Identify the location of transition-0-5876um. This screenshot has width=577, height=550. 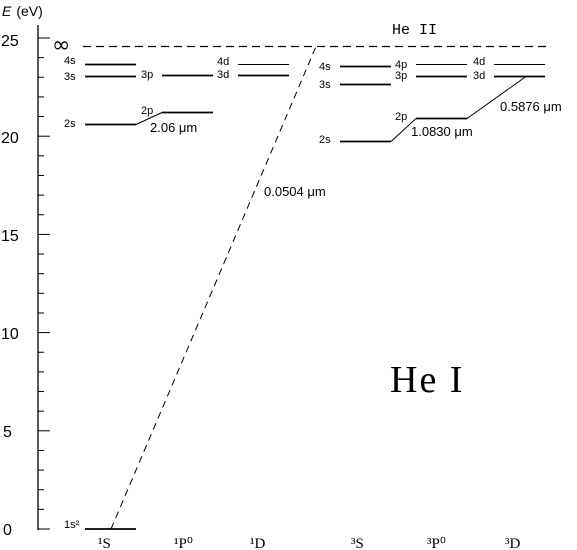
(496, 97).